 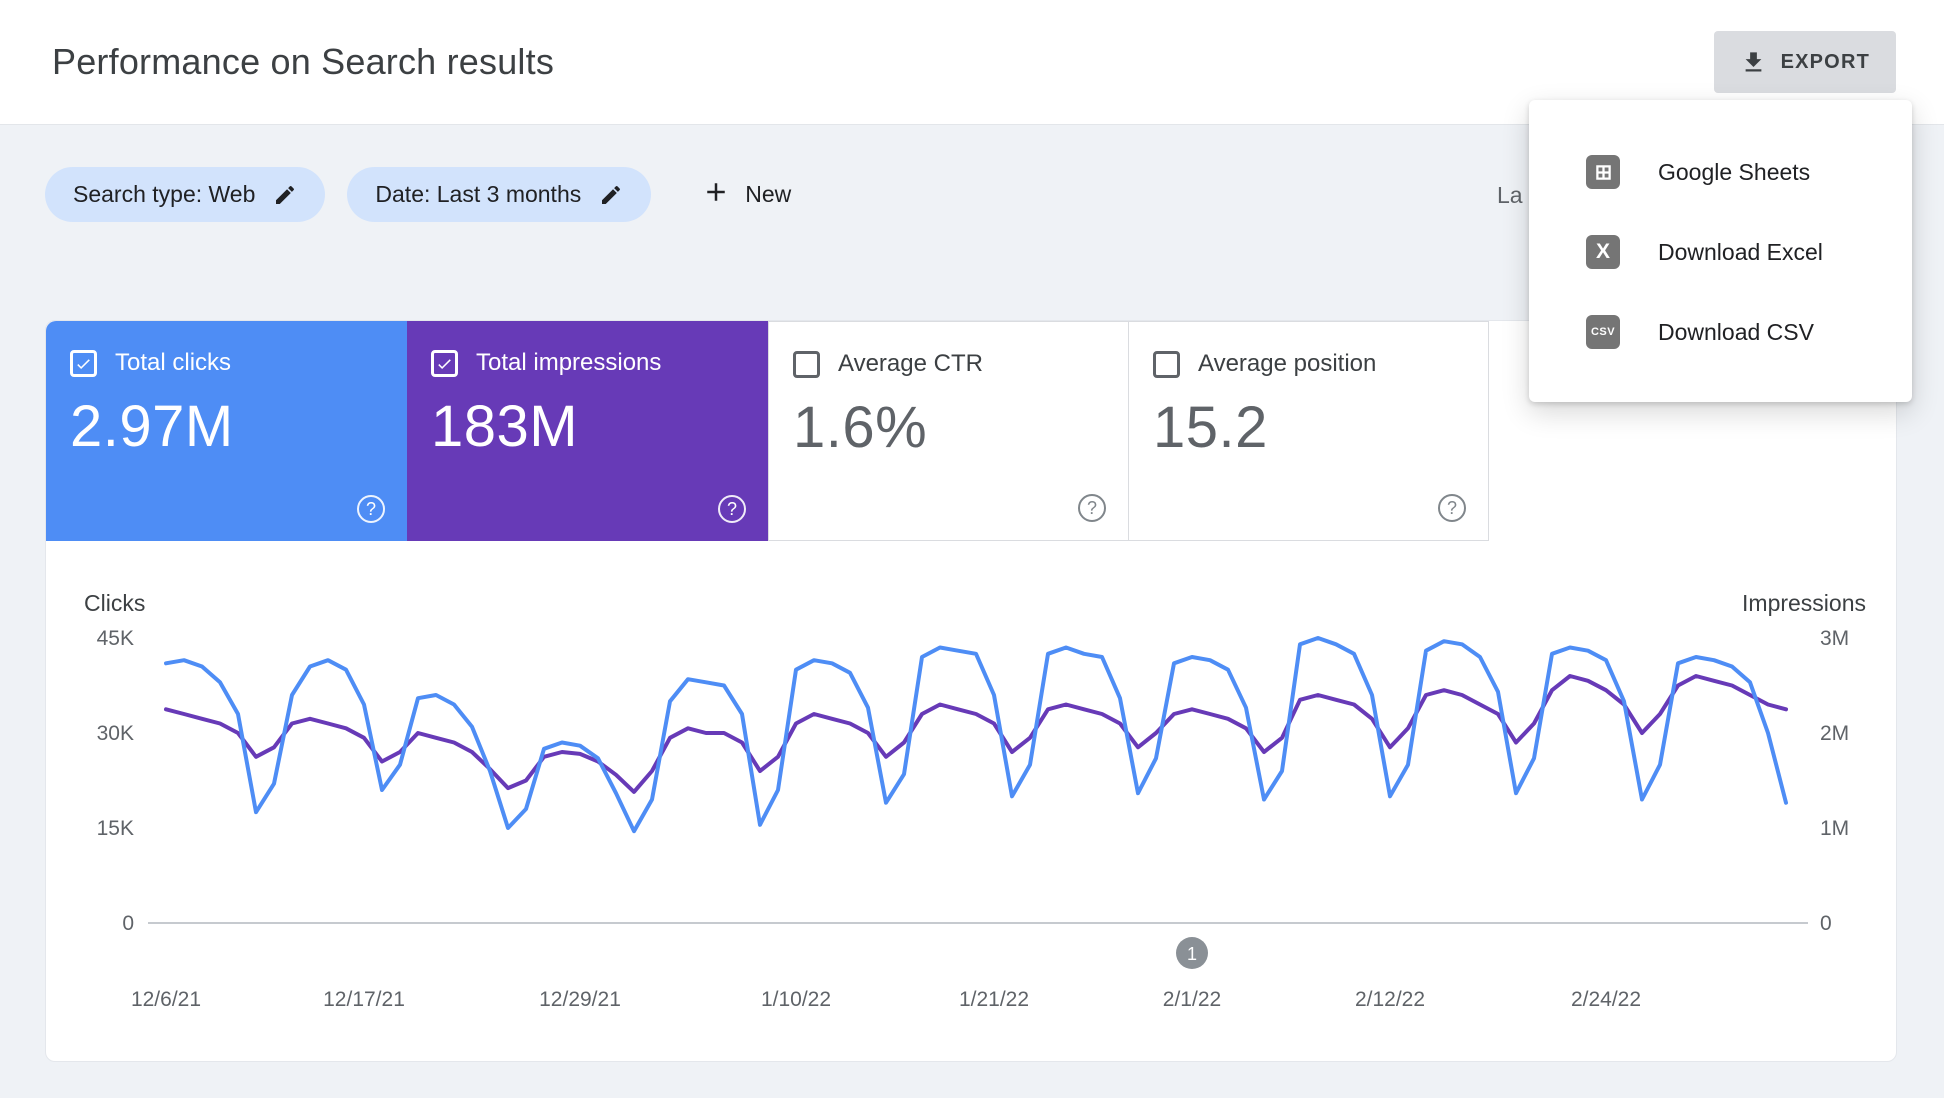 I want to click on csv-icon: CSV, so click(x=1603, y=332).